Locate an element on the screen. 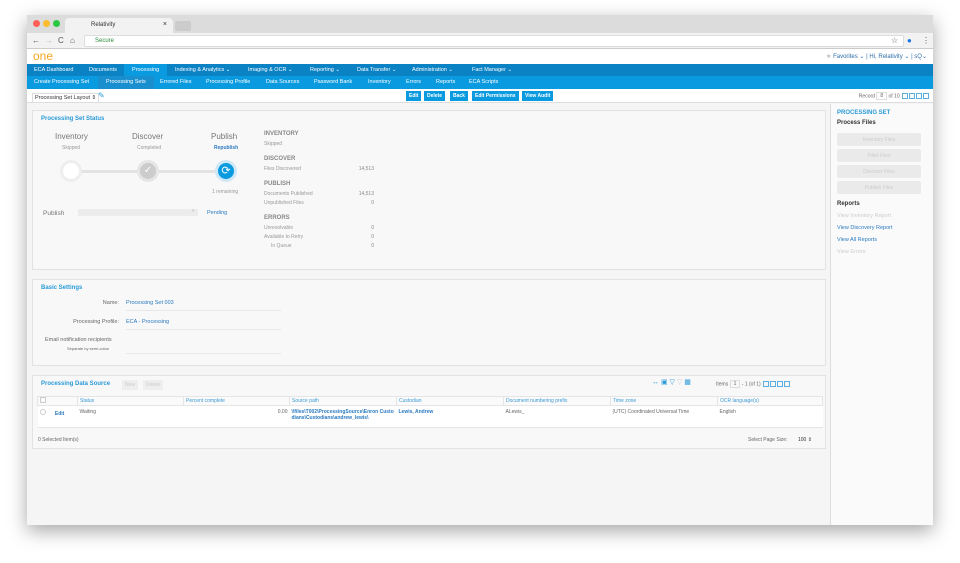 This screenshot has height=563, width=960. row-edit-link: Edit is located at coordinates (59, 414).